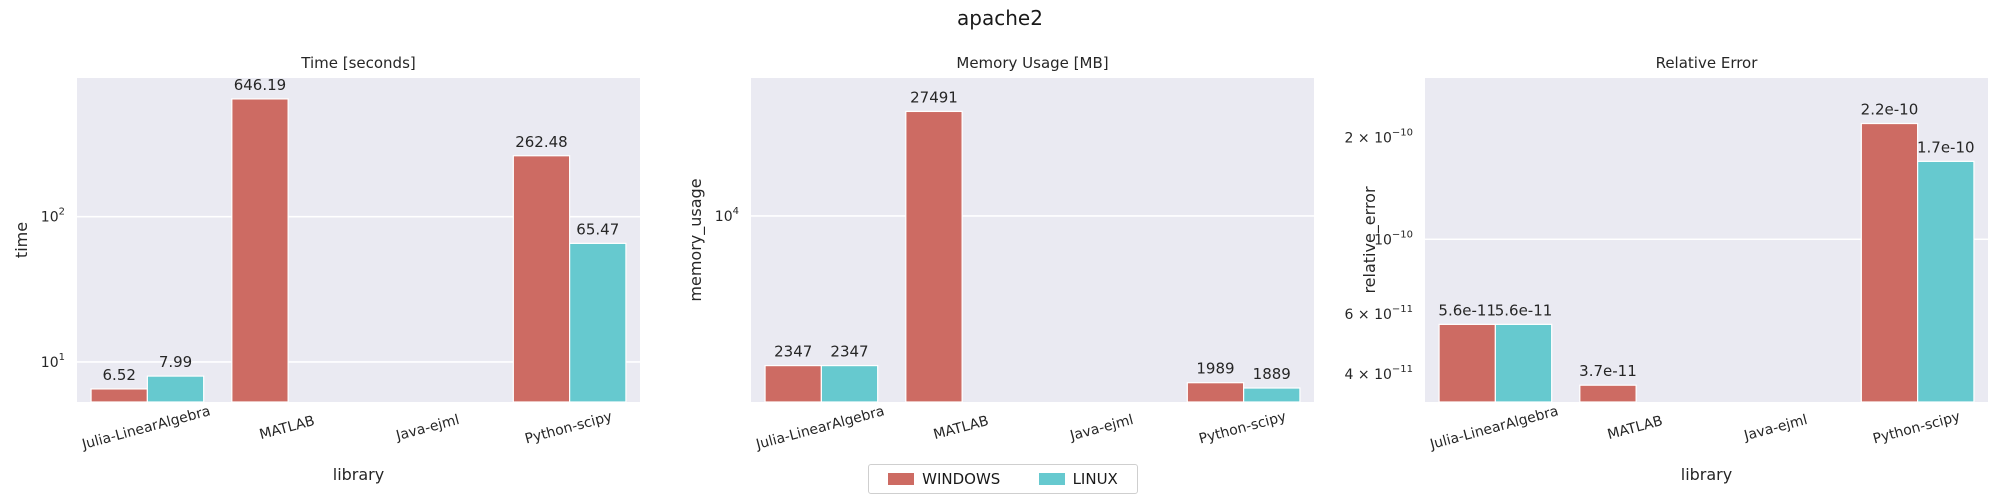 Image resolution: width=2000 pixels, height=500 pixels. What do you see at coordinates (961, 479) in the screenshot?
I see `legend-label-windows: WINDOWS` at bounding box center [961, 479].